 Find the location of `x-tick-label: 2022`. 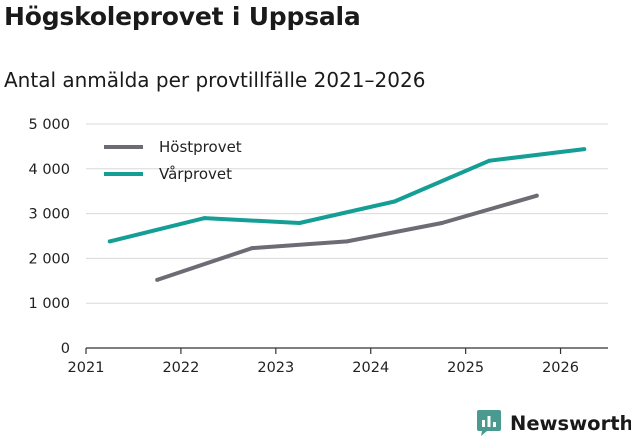

x-tick-label: 2022 is located at coordinates (180, 368).